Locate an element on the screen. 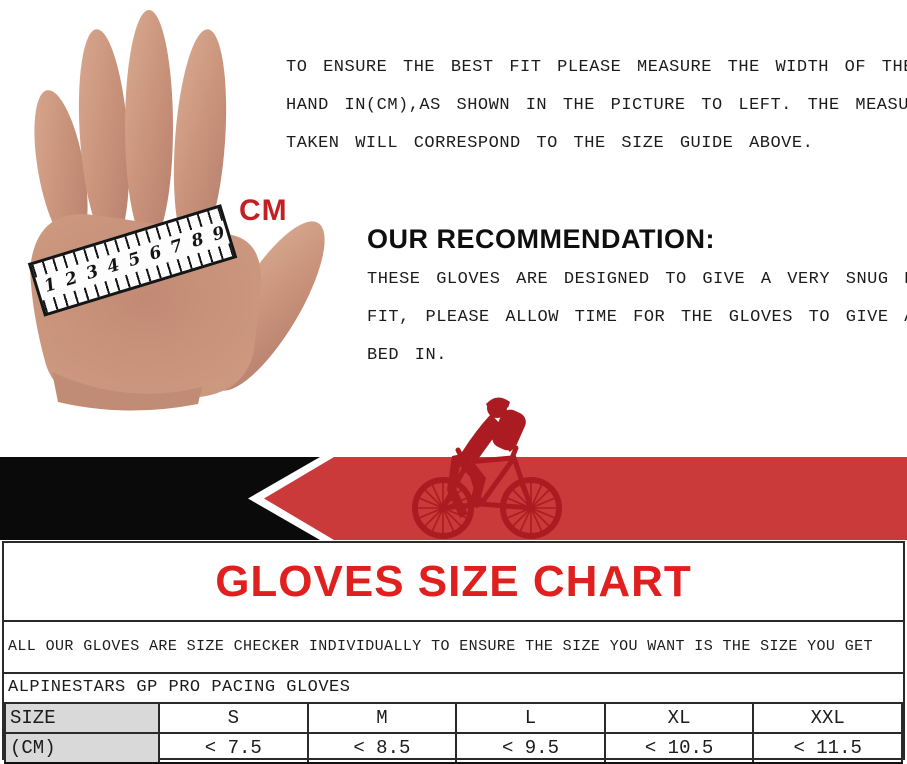 This screenshot has width=907, height=764. size-table-value-cell: < 10.5 is located at coordinates (679, 748).